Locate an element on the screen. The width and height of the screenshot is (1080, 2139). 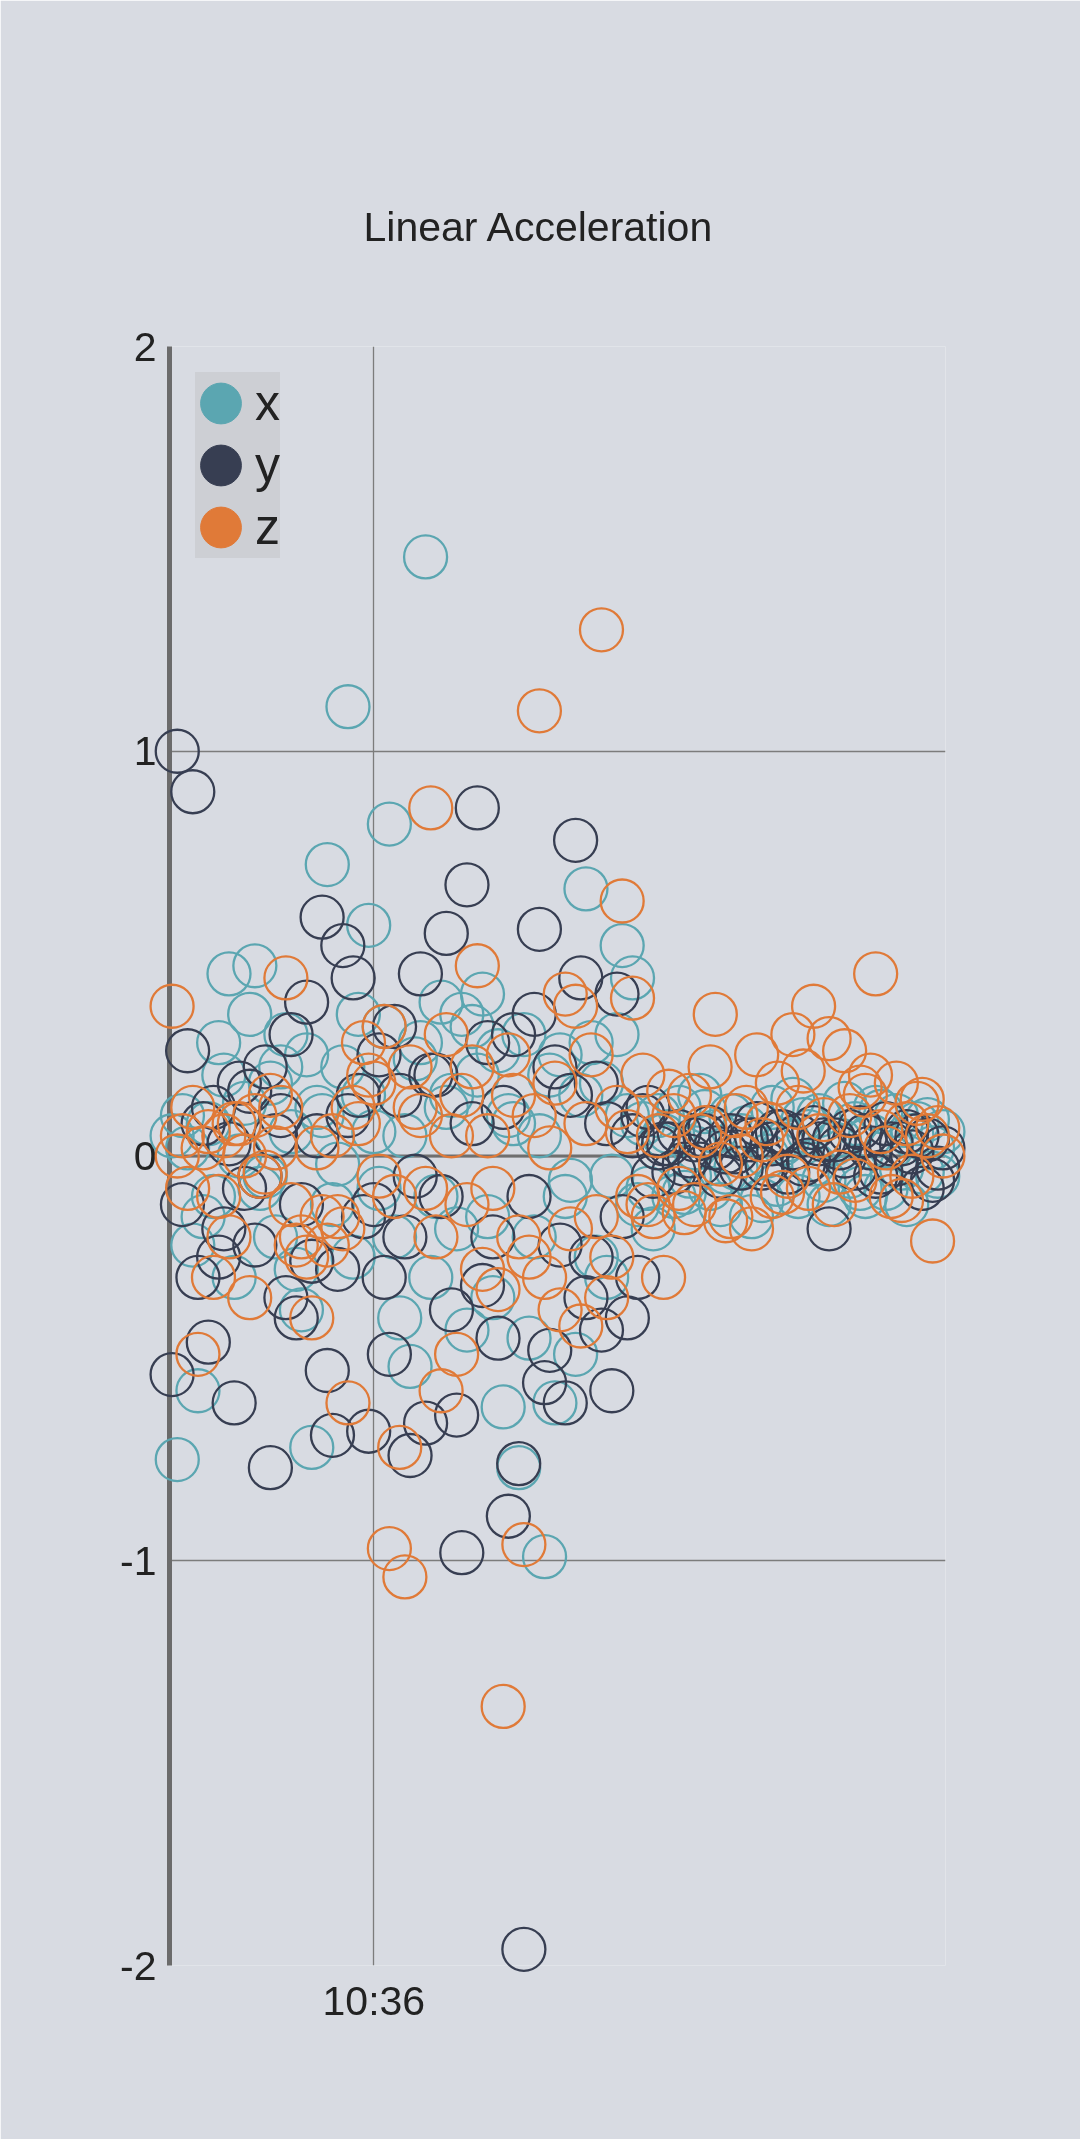
legend-label: y is located at coordinates (267, 465).